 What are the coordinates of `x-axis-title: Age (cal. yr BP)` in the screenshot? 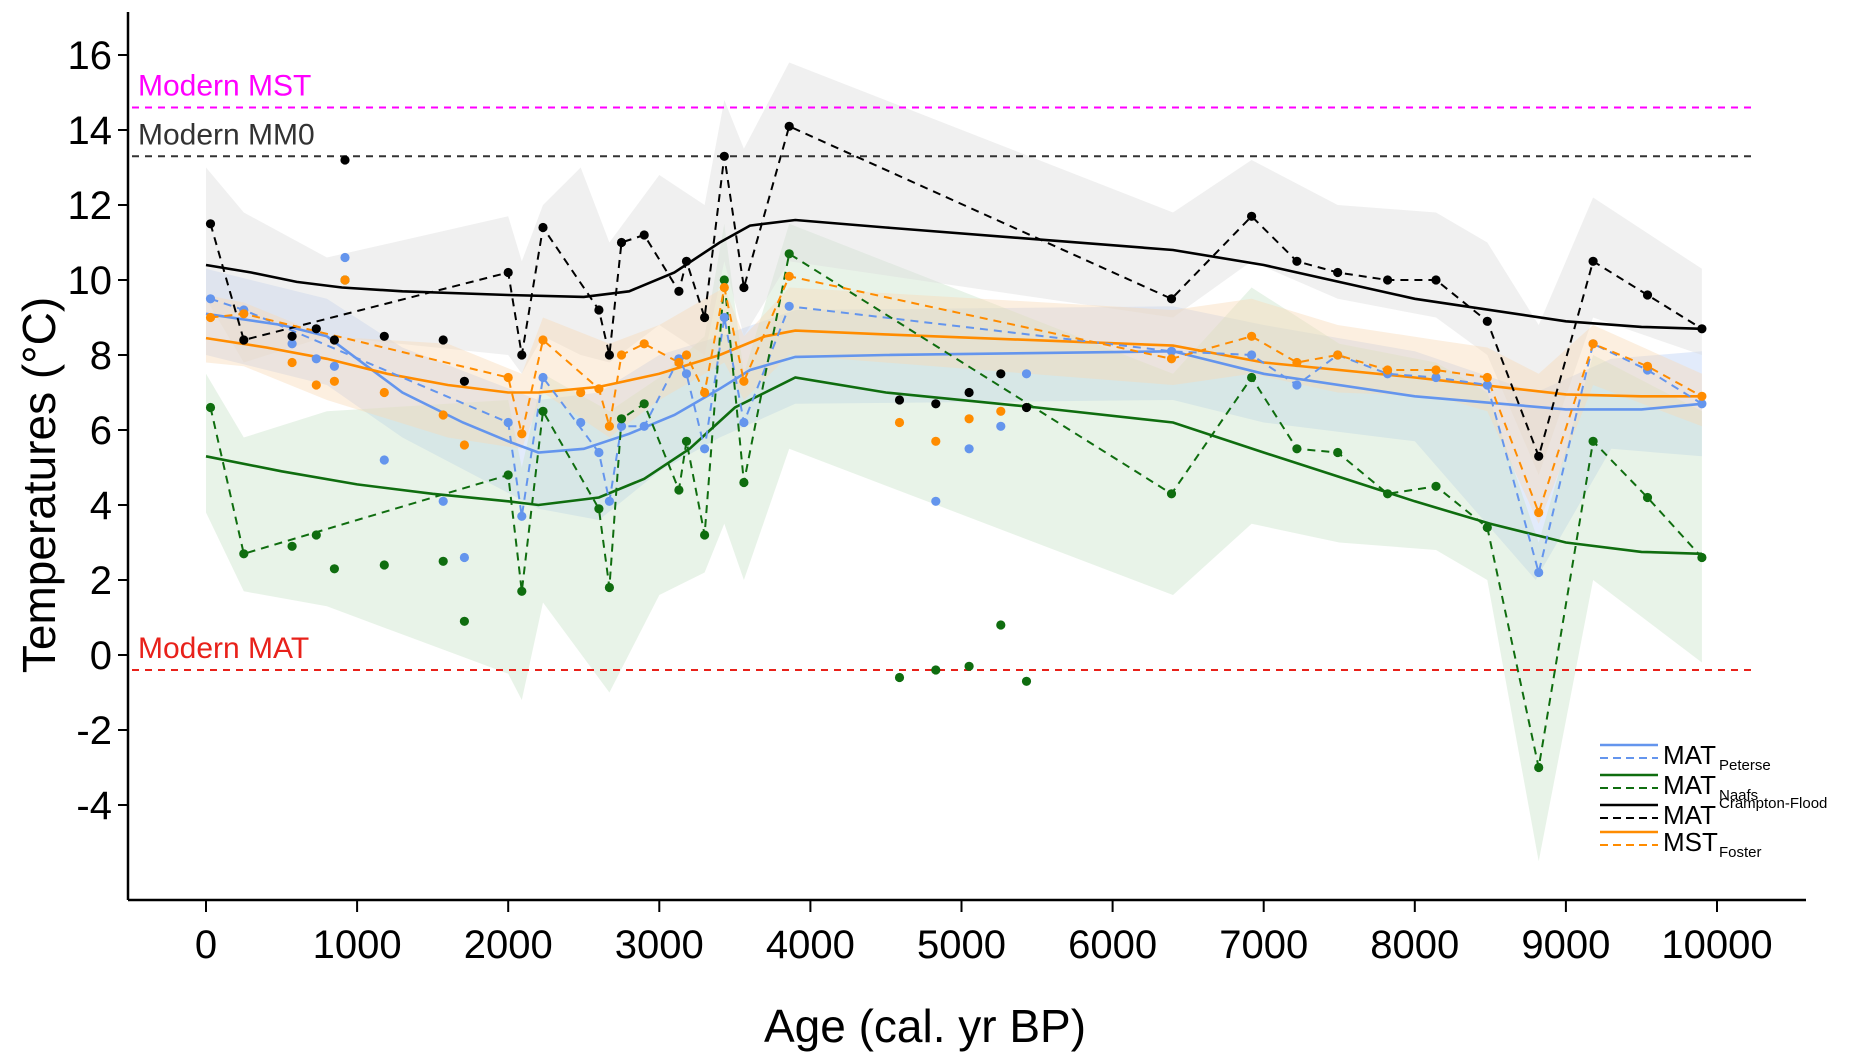 It's located at (925, 1026).